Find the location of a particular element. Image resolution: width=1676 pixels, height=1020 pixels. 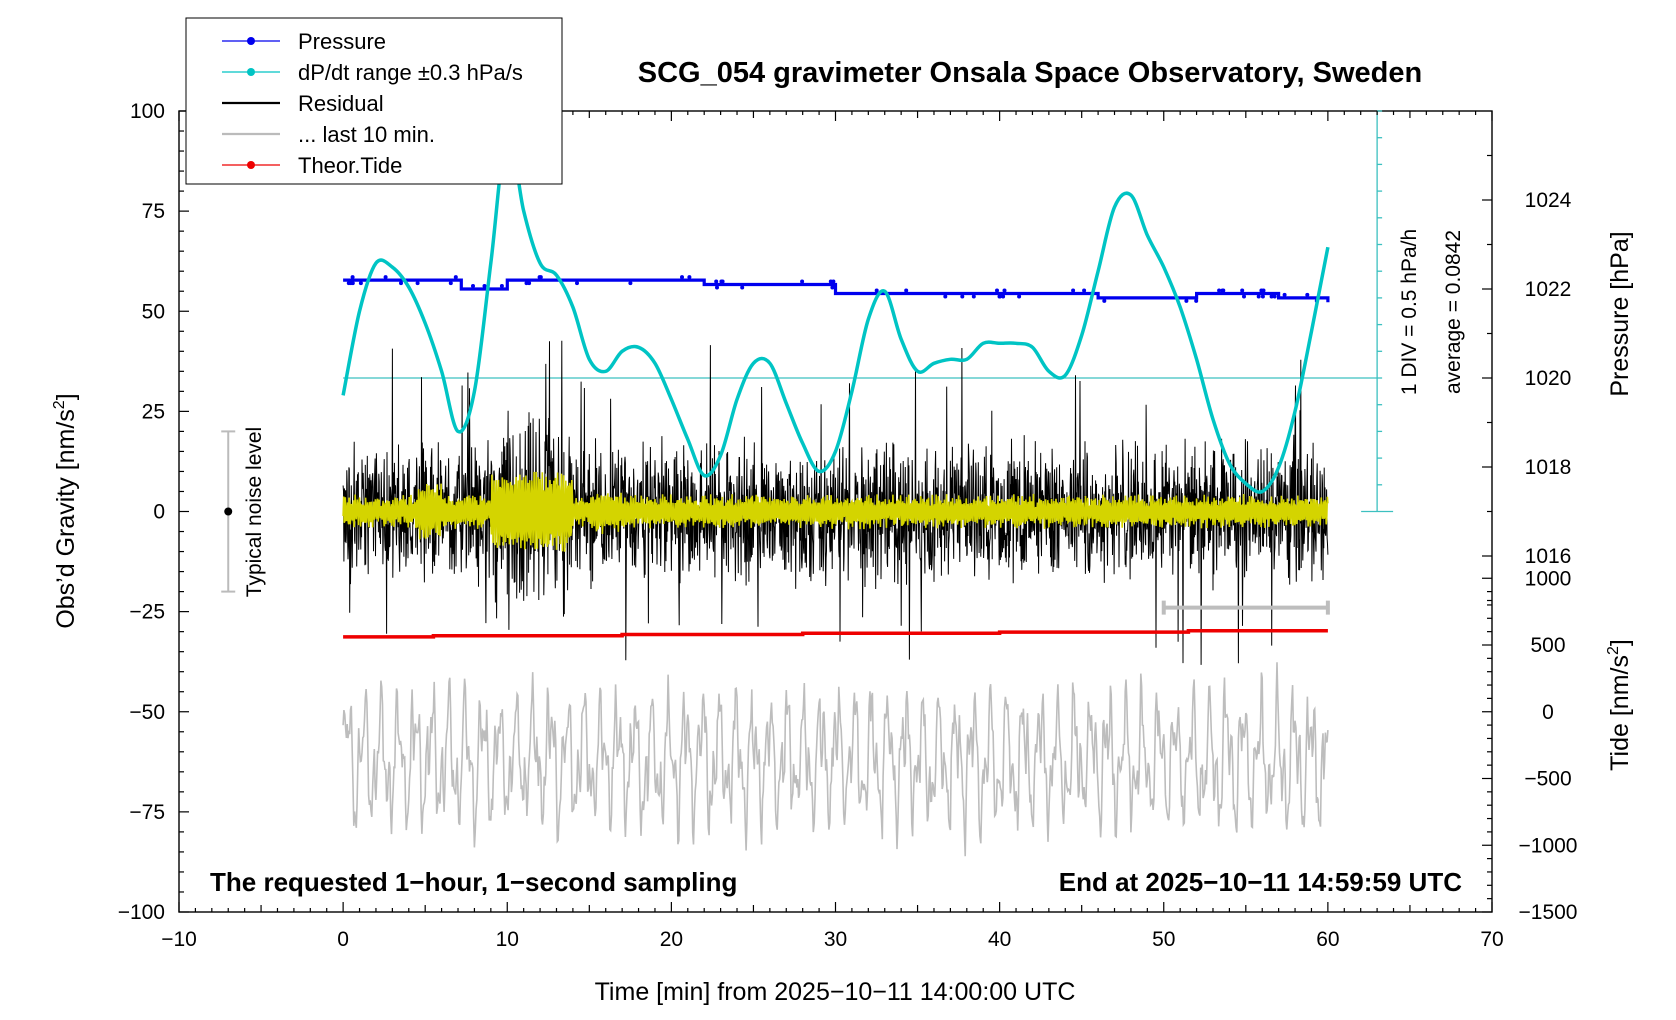

legend-label: Residual is located at coordinates (341, 103).